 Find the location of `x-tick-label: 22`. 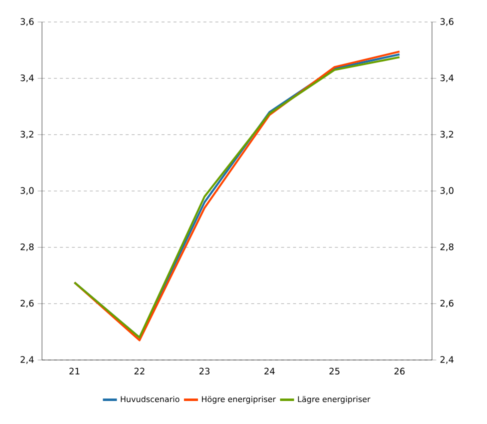

x-tick-label: 22 is located at coordinates (139, 371).